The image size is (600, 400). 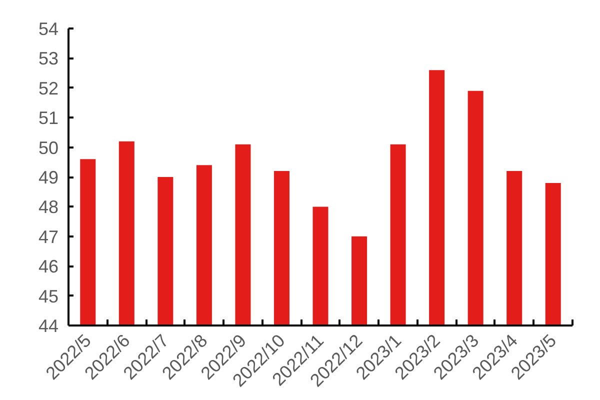 What do you see at coordinates (48, 118) in the screenshot?
I see `y-tick-label: 51` at bounding box center [48, 118].